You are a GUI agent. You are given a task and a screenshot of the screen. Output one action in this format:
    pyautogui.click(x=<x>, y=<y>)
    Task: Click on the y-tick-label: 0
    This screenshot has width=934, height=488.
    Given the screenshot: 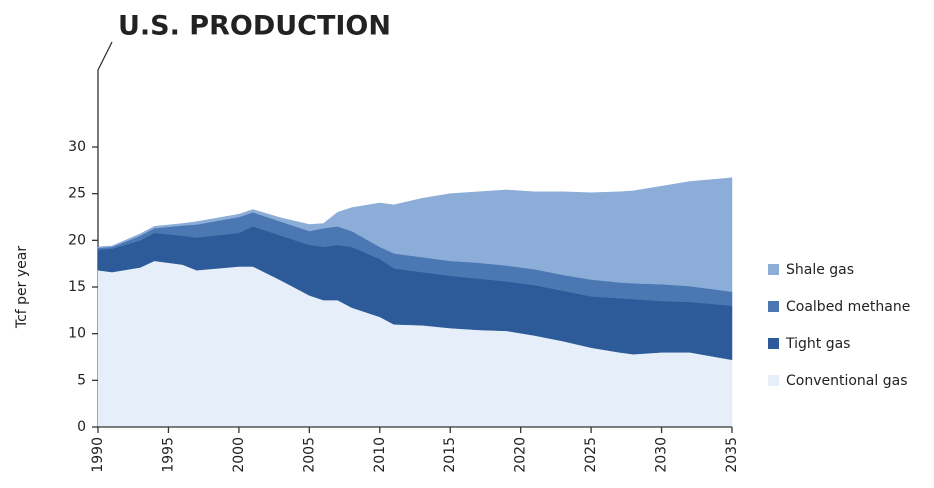 What is the action you would take?
    pyautogui.click(x=81, y=427)
    